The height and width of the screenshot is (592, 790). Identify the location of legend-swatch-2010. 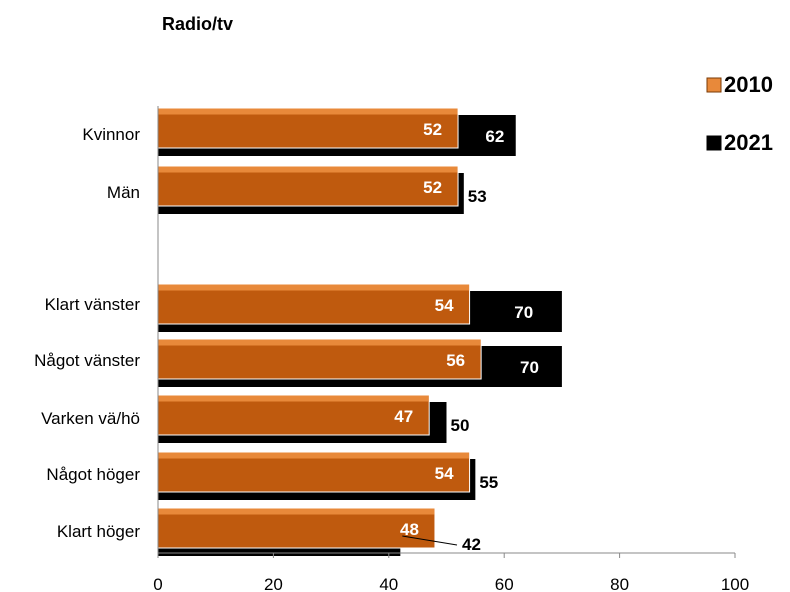
(714, 85).